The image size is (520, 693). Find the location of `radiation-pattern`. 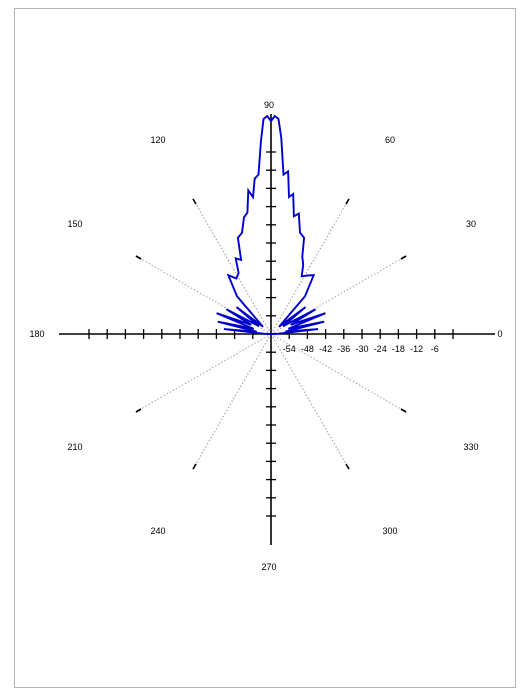

radiation-pattern is located at coordinates (271, 224).